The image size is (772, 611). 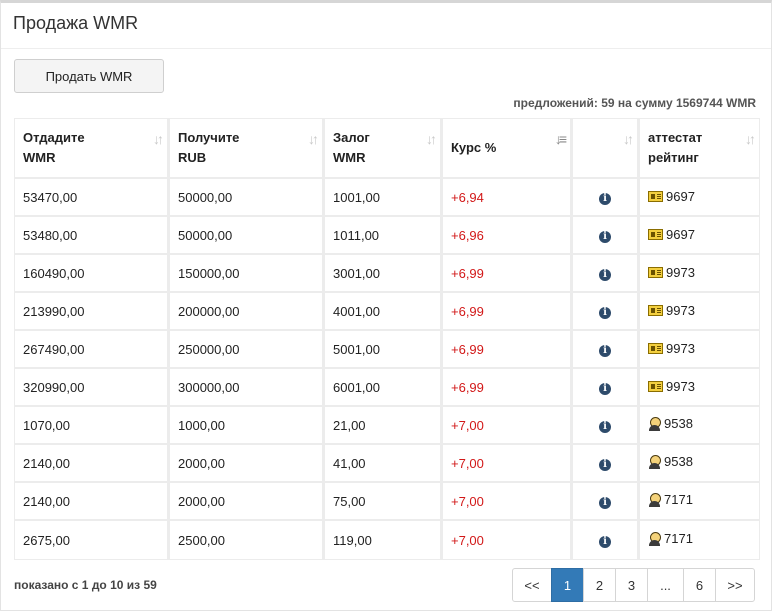 I want to click on cell-rate: +6,96, so click(x=508, y=236).